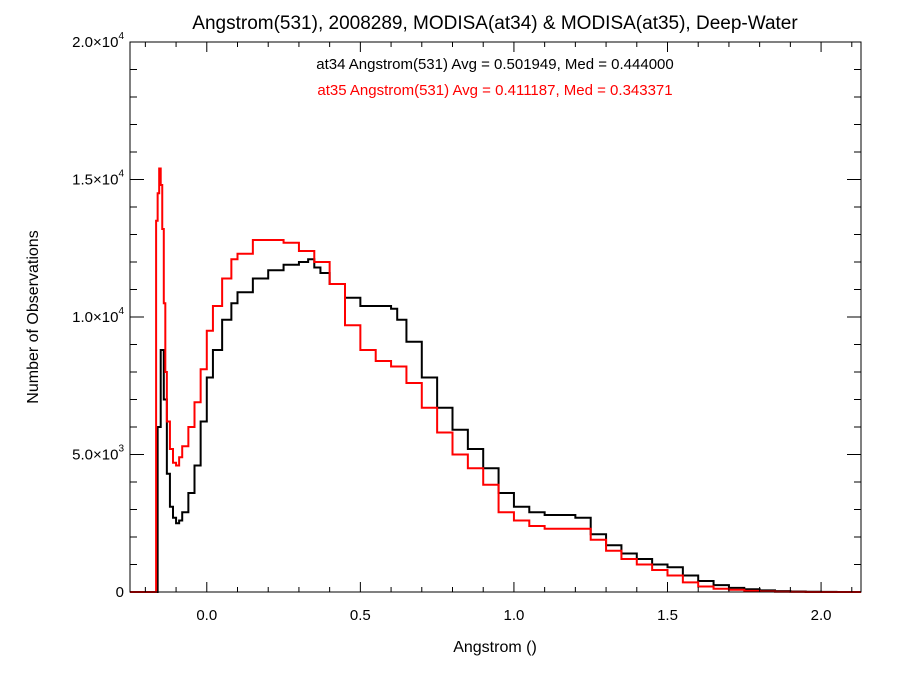 The height and width of the screenshot is (675, 900). Describe the element at coordinates (495, 647) in the screenshot. I see `x-axis-label: Angstrom ()` at that location.